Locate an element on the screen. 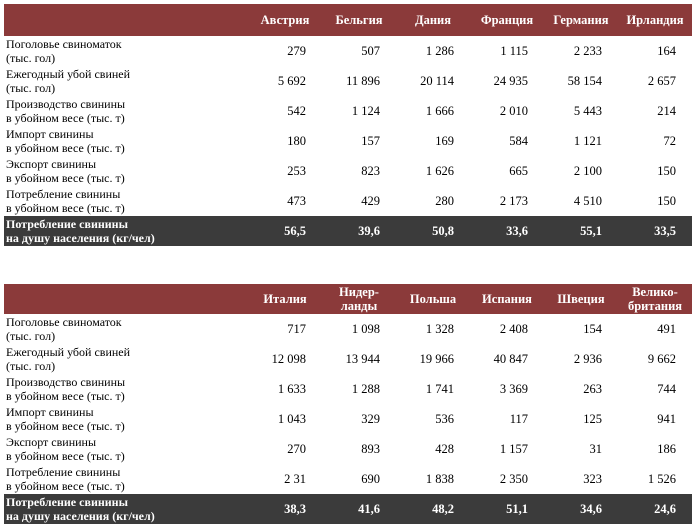 Image resolution: width=695 pixels, height=530 pixels. cell-value: 1 288 is located at coordinates (365, 388).